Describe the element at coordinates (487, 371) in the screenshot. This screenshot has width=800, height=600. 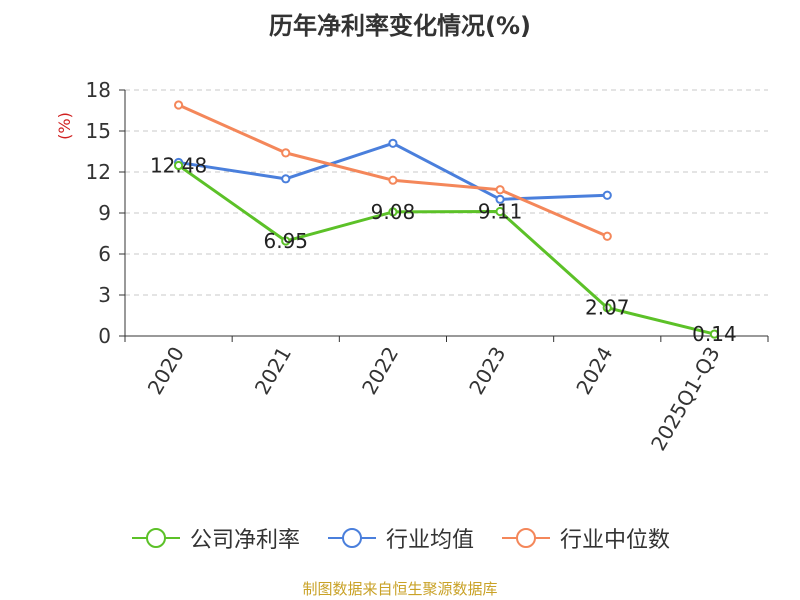
I see `x-tick-label: 2023` at that location.